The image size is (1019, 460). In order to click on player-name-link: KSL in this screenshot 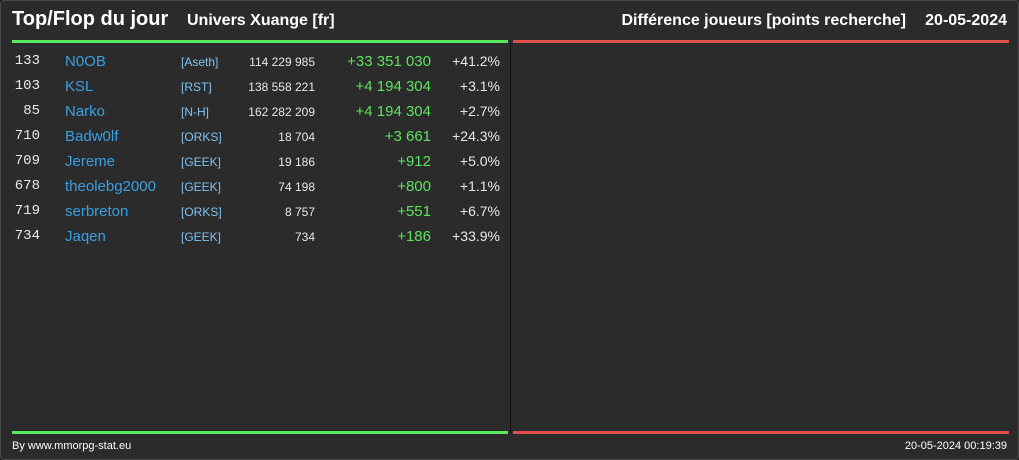, I will do `click(79, 86)`.